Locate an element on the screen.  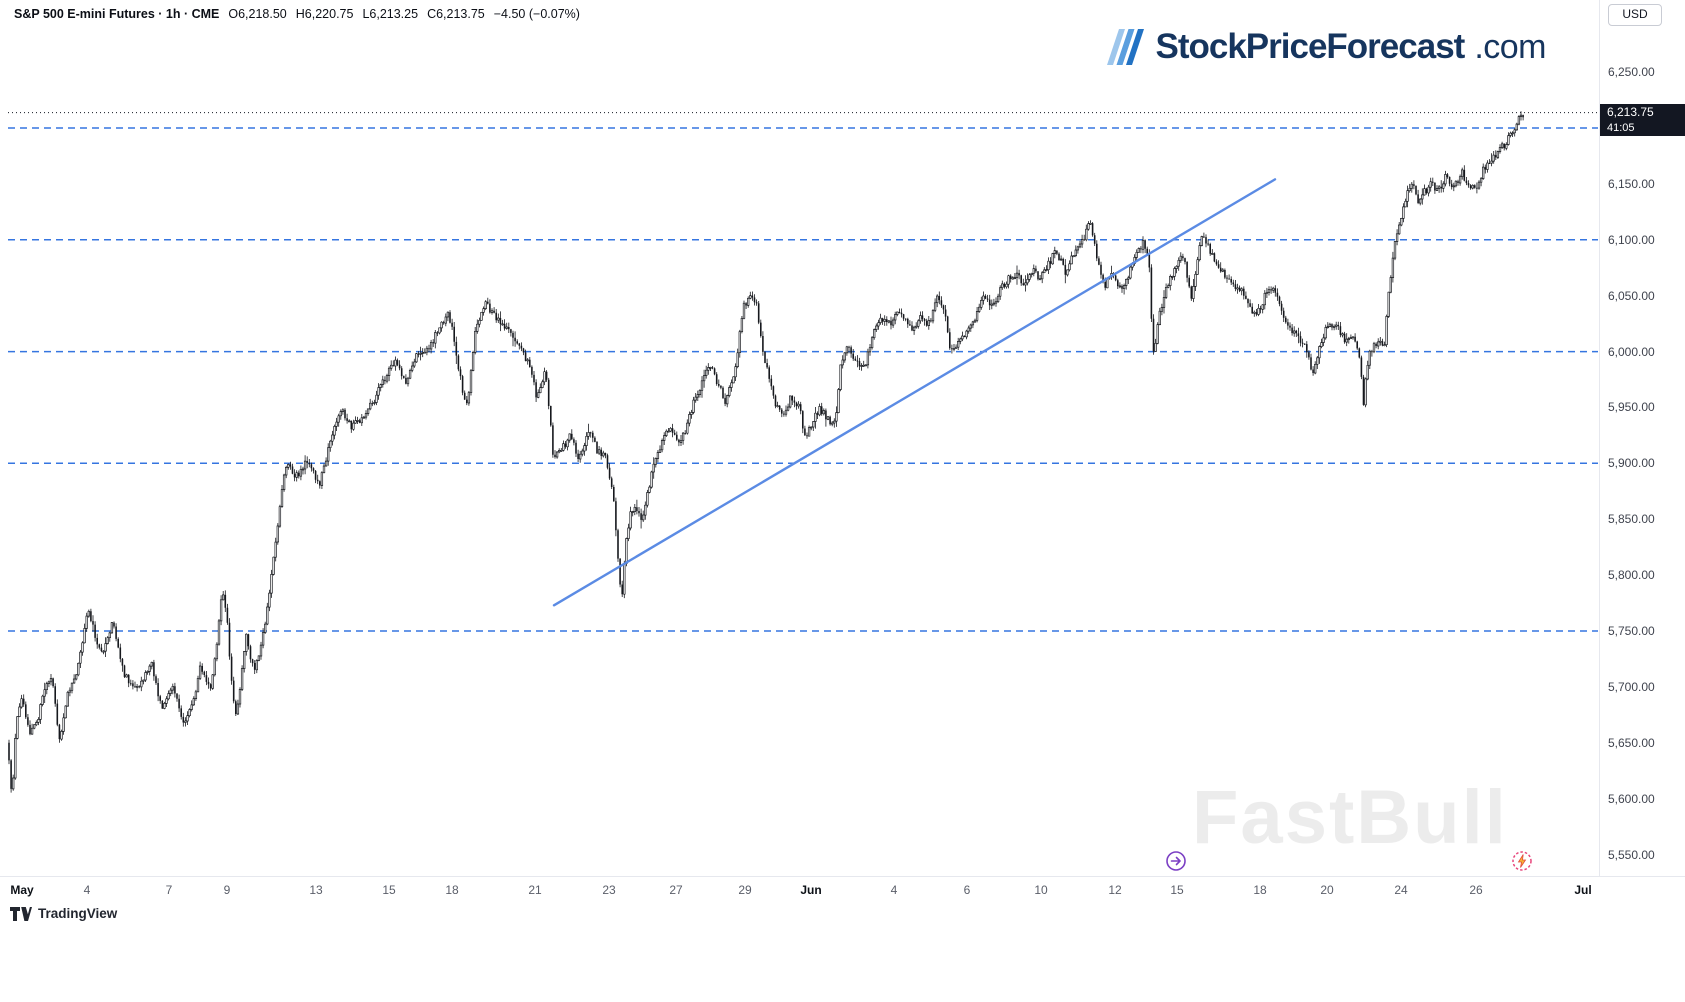
y-axis-label: 5,900.00 is located at coordinates (1631, 463).